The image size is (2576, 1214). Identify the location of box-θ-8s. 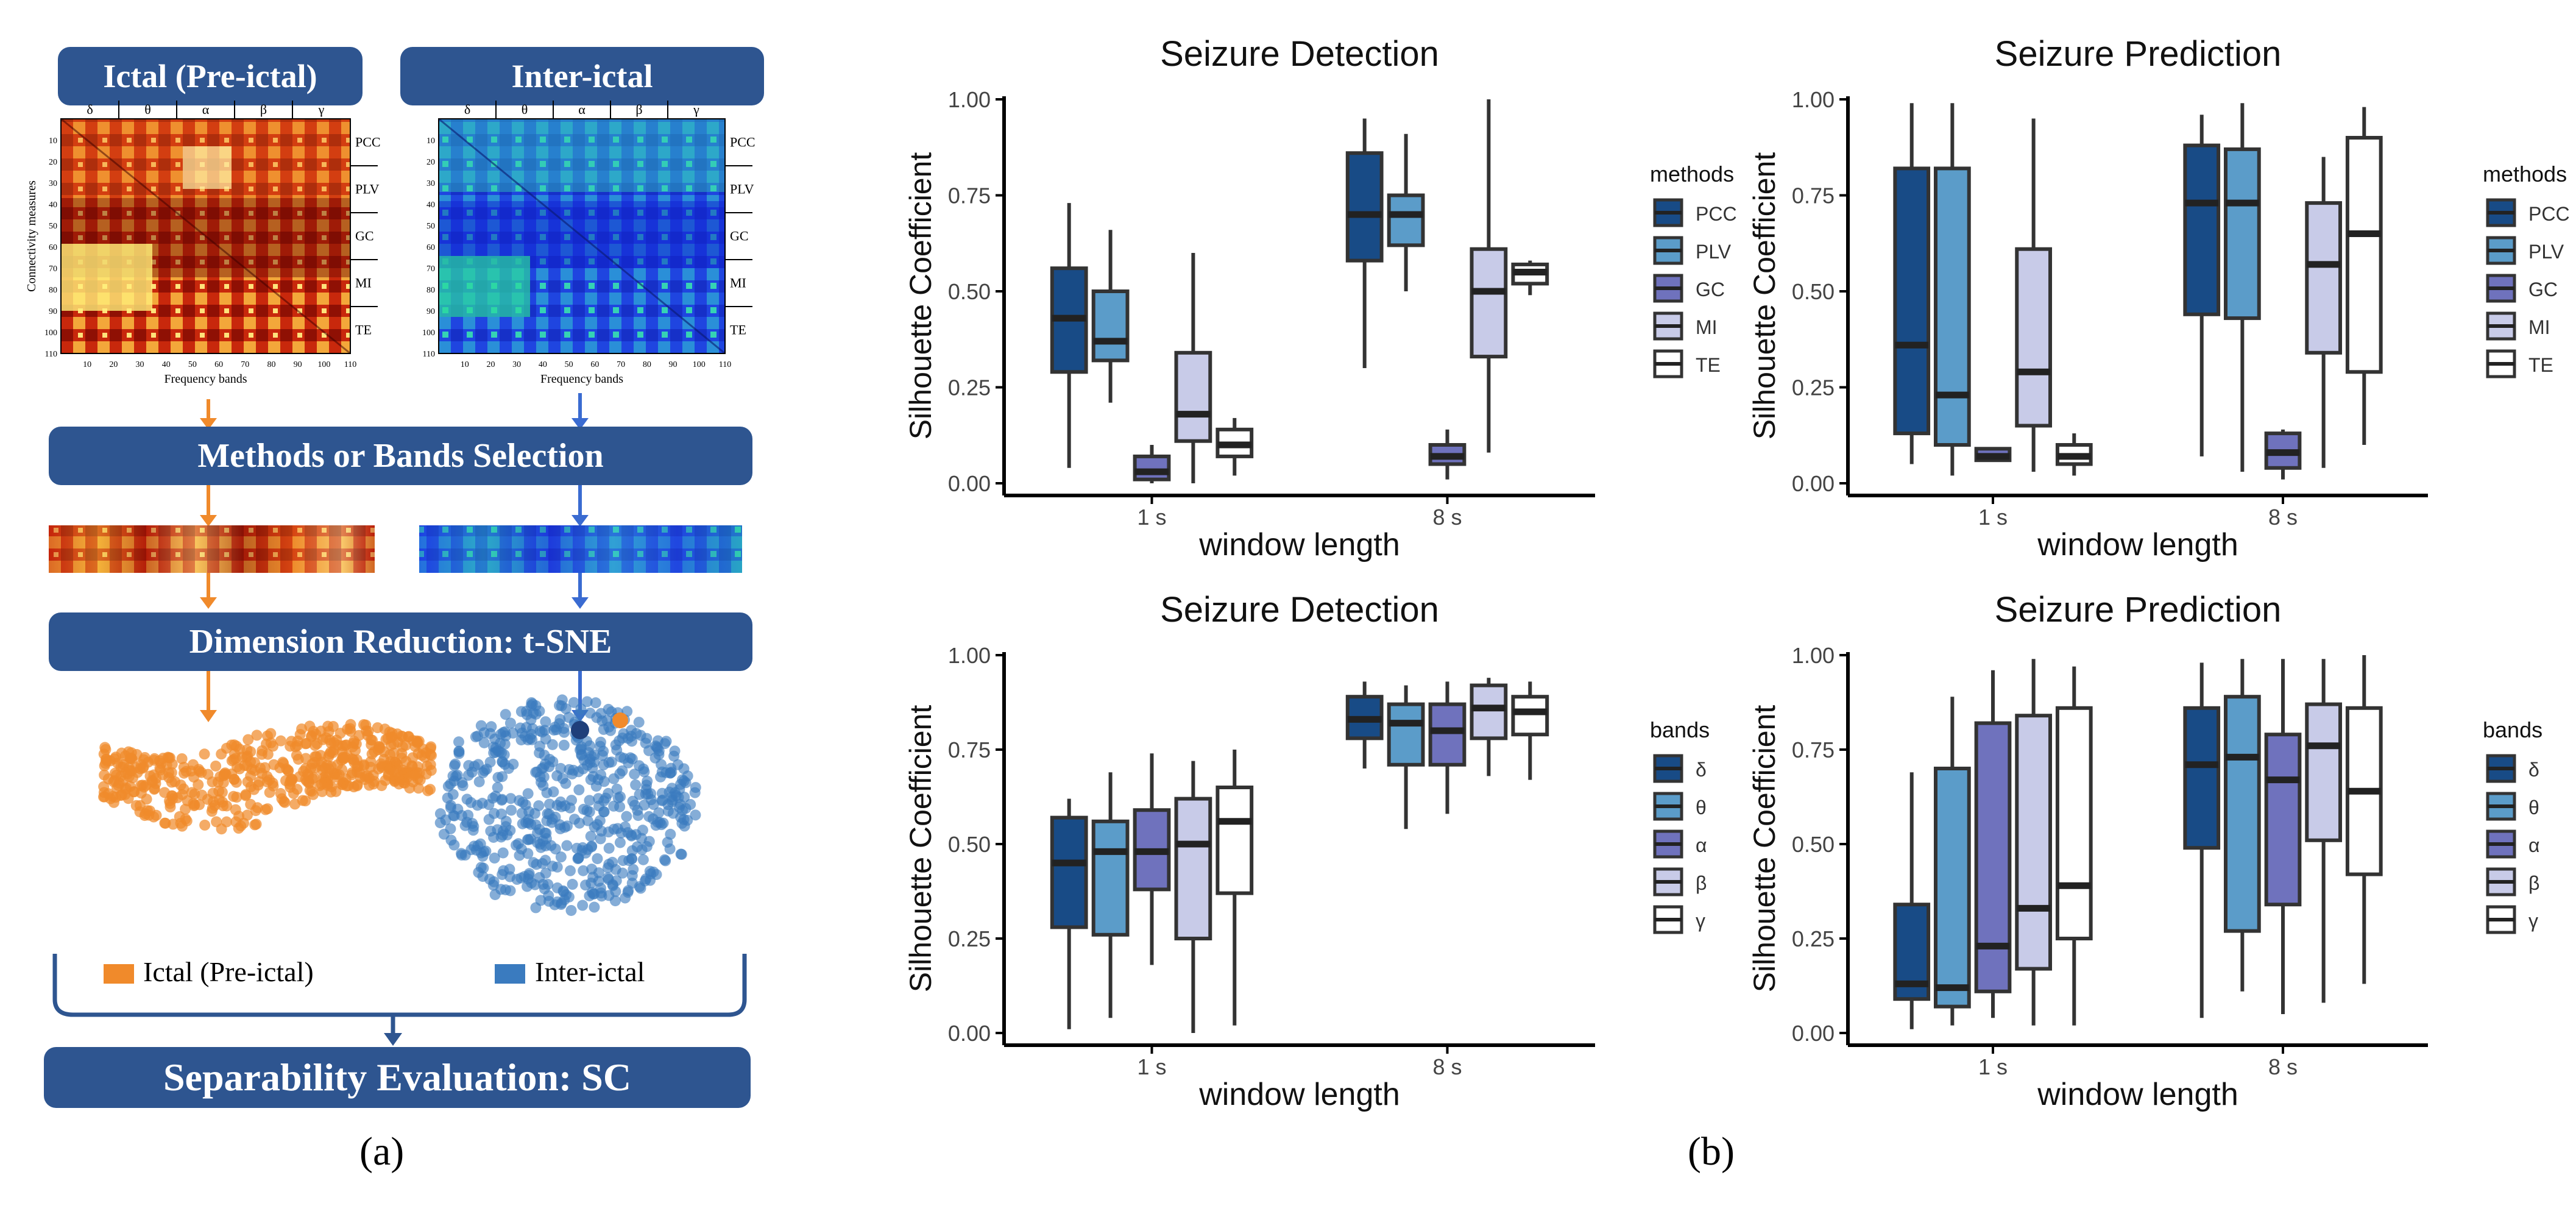
(2242, 825).